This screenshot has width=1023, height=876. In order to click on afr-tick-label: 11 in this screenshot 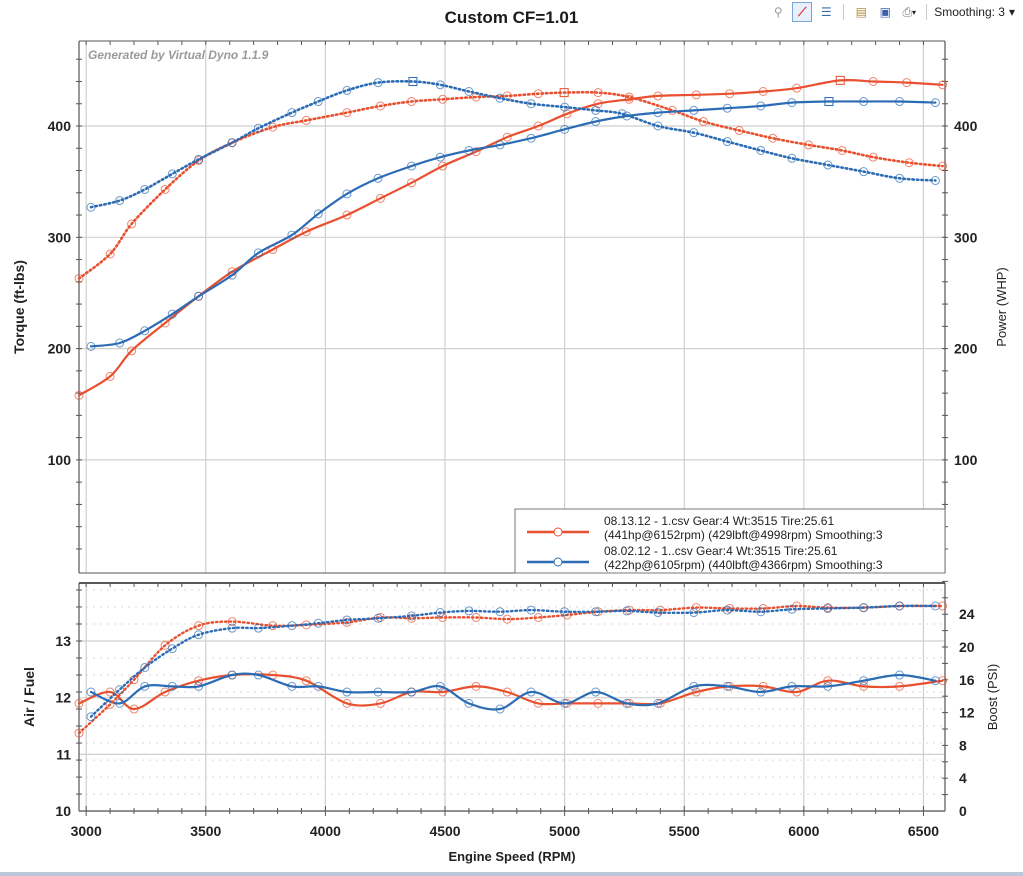, I will do `click(63, 754)`.